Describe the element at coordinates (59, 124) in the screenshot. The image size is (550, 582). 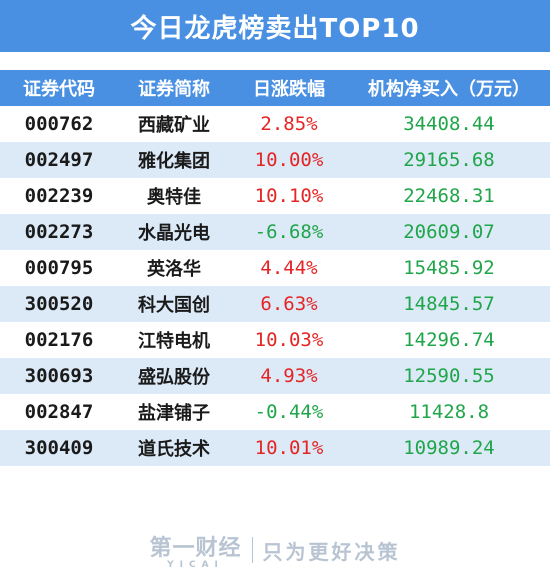
I see `stock-code: 000762` at that location.